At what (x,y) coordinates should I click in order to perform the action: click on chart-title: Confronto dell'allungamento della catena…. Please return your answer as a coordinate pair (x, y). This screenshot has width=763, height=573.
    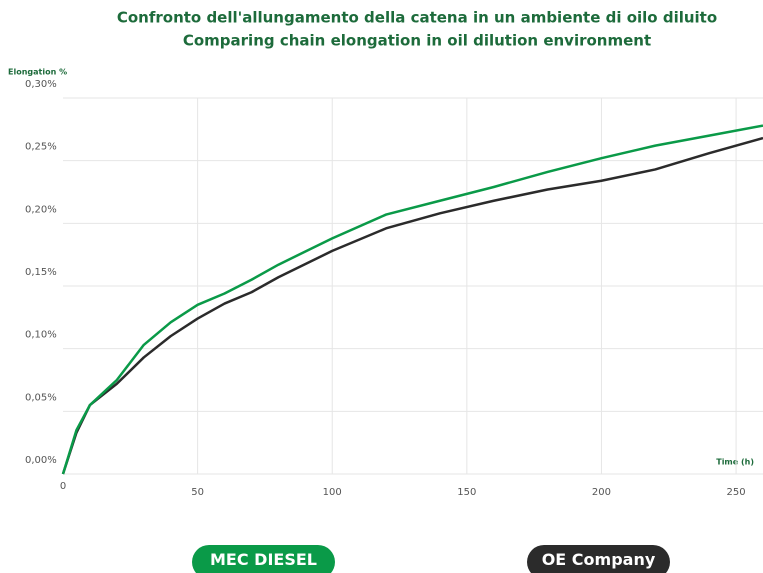
    Looking at the image, I should click on (417, 18).